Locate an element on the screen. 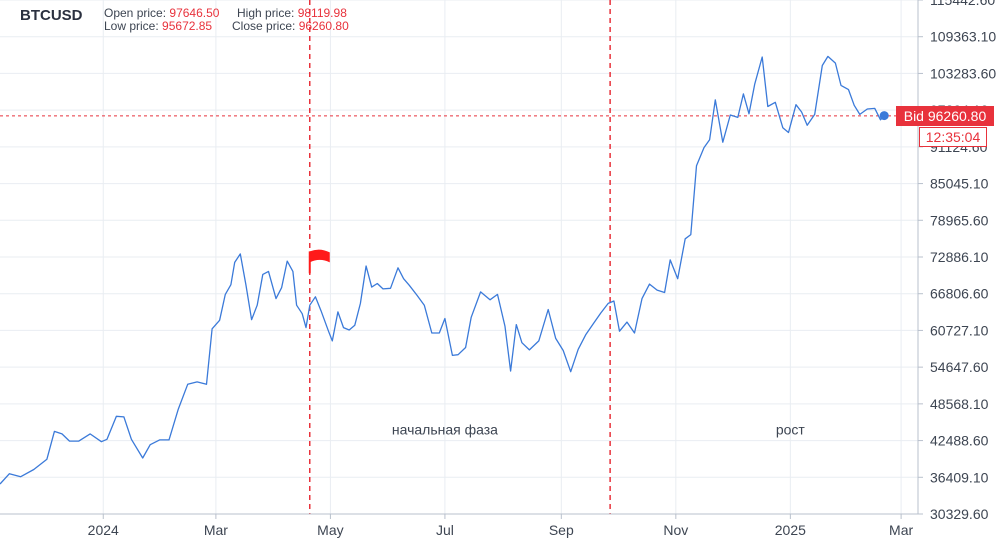 The height and width of the screenshot is (545, 1000). high-price-value: 98119.98 is located at coordinates (322, 13).